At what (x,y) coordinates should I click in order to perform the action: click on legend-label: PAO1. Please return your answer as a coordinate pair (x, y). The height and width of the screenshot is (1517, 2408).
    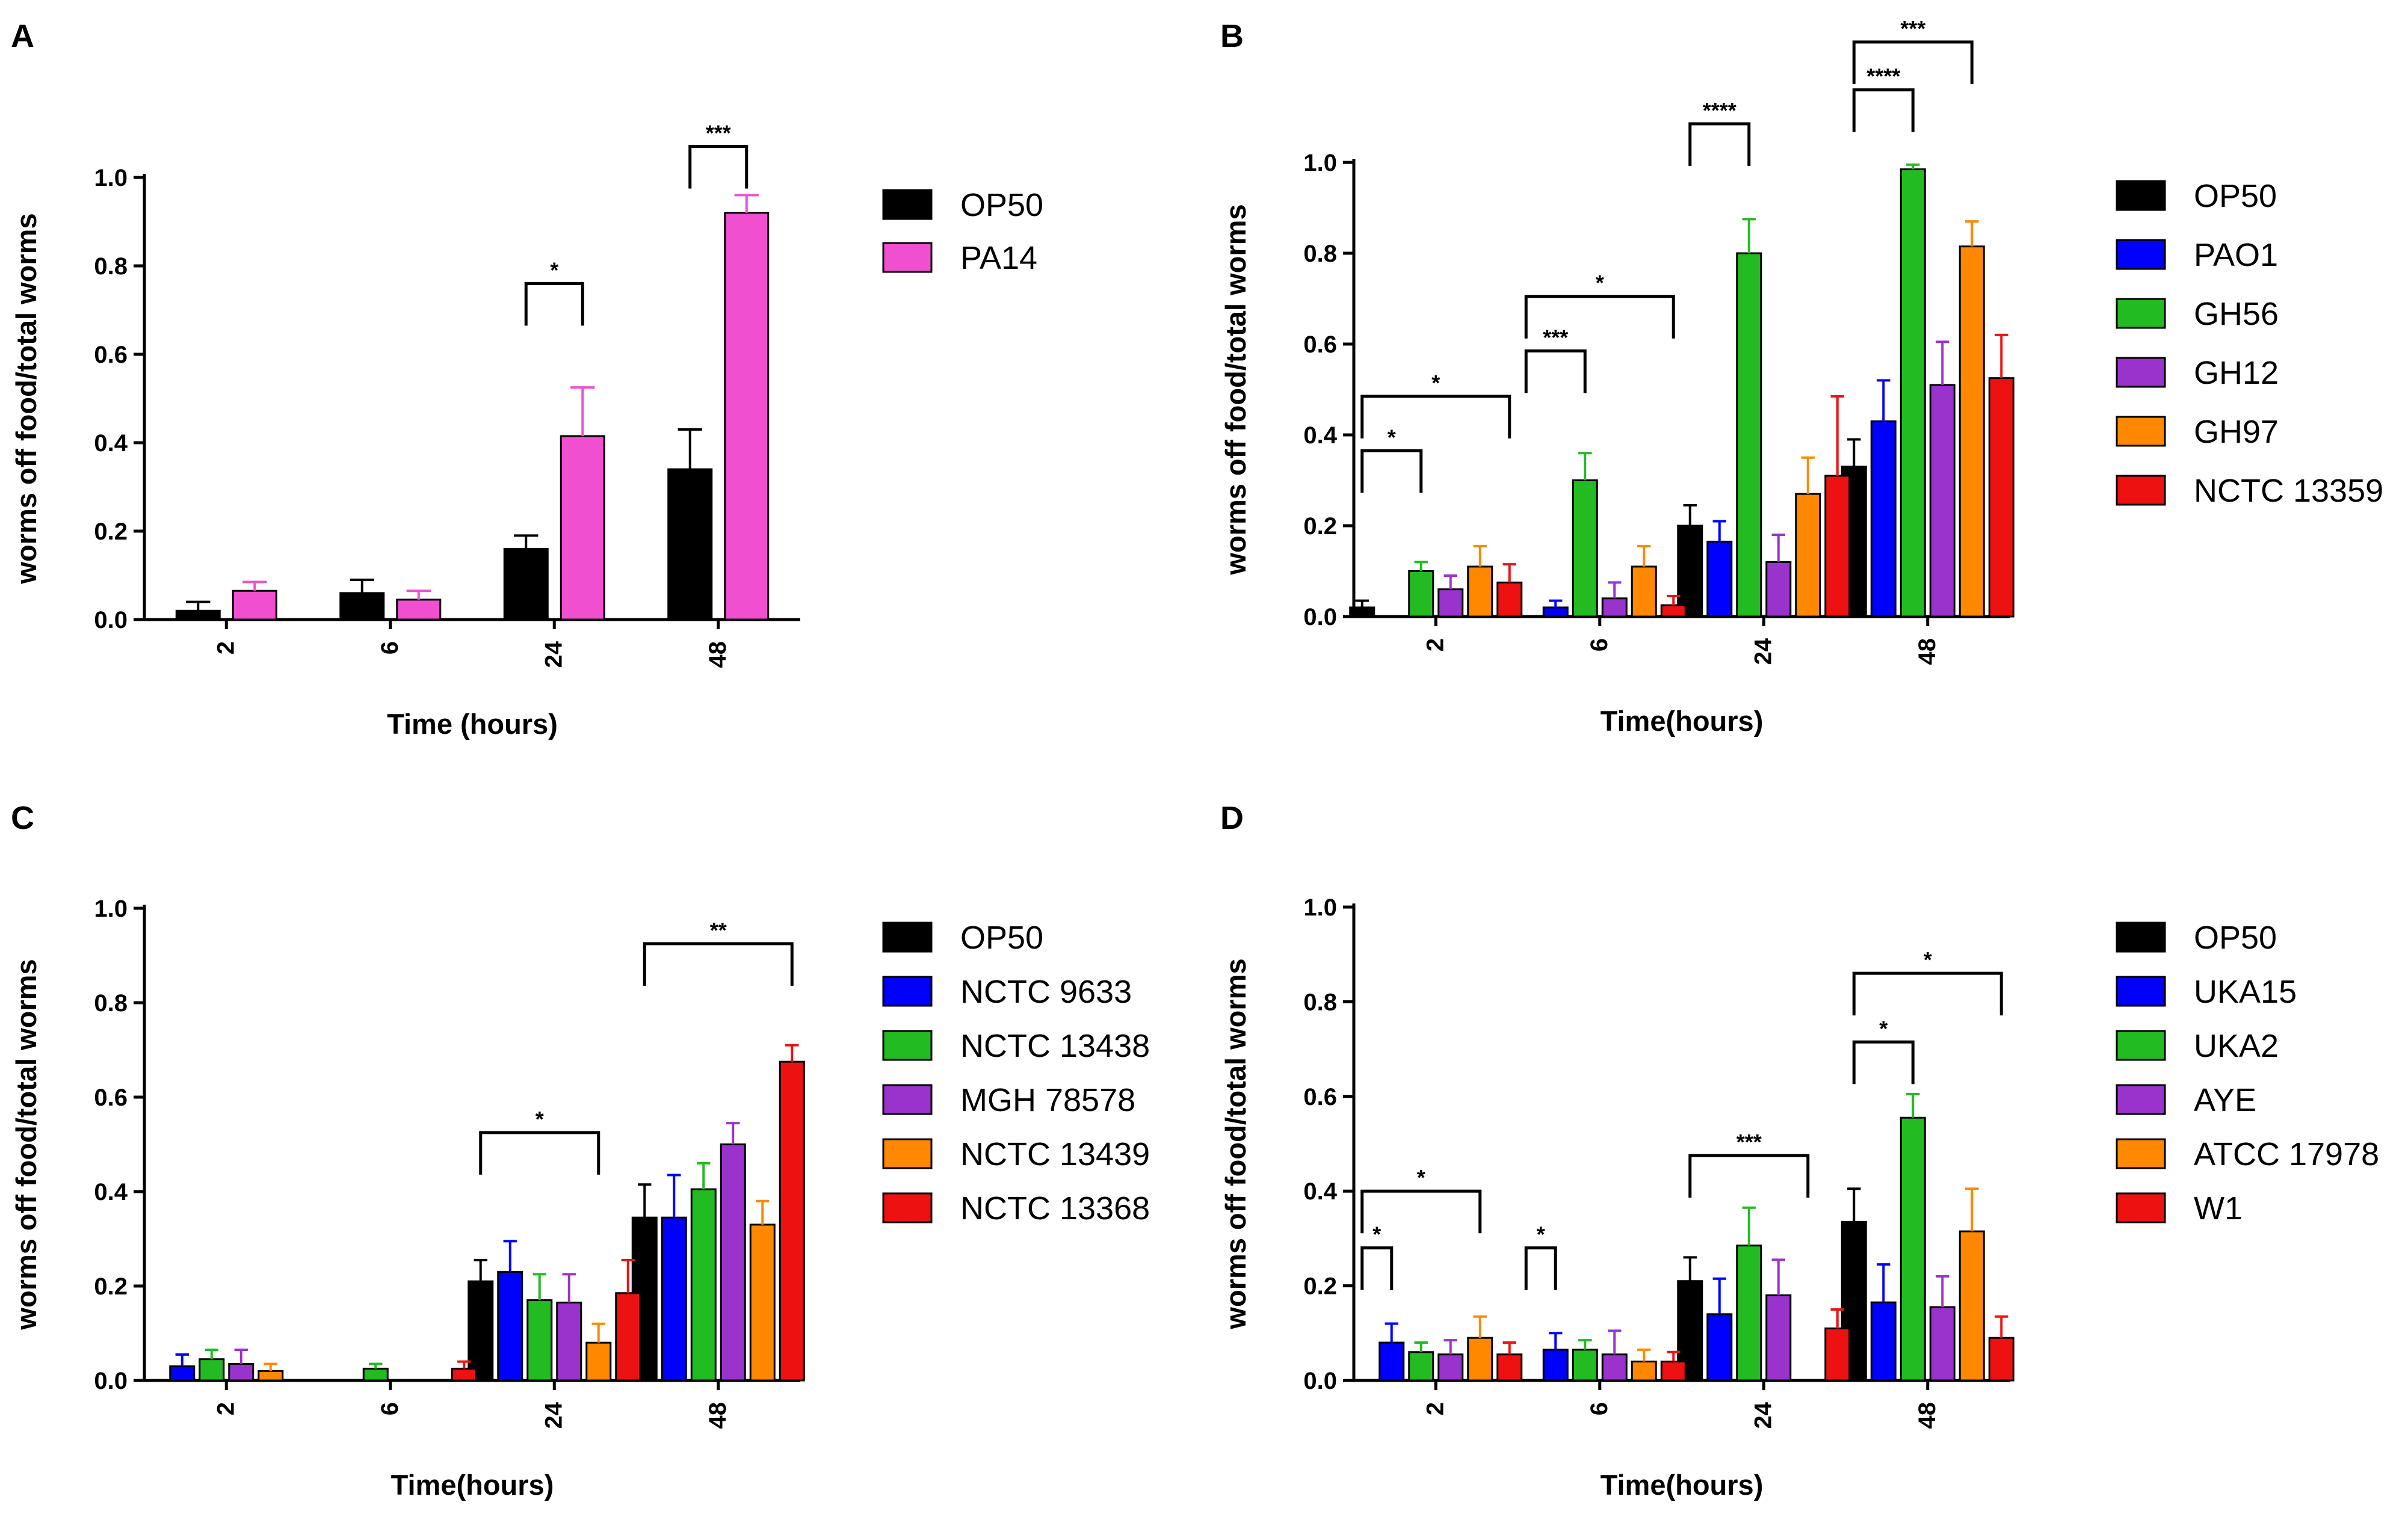
    Looking at the image, I should click on (2236, 255).